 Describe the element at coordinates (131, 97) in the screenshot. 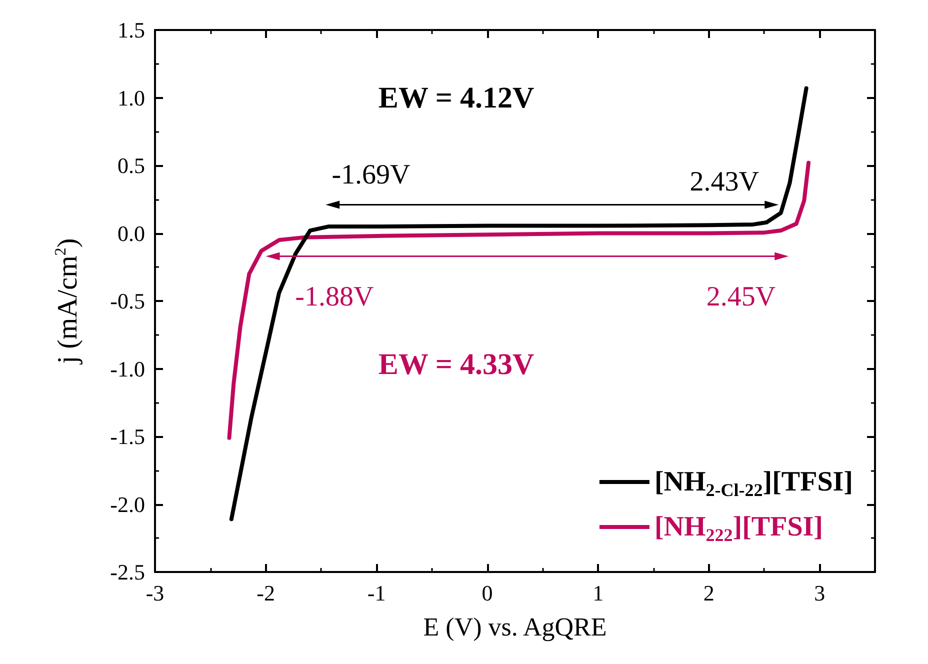

I see `y-tick-label: 1.0` at that location.